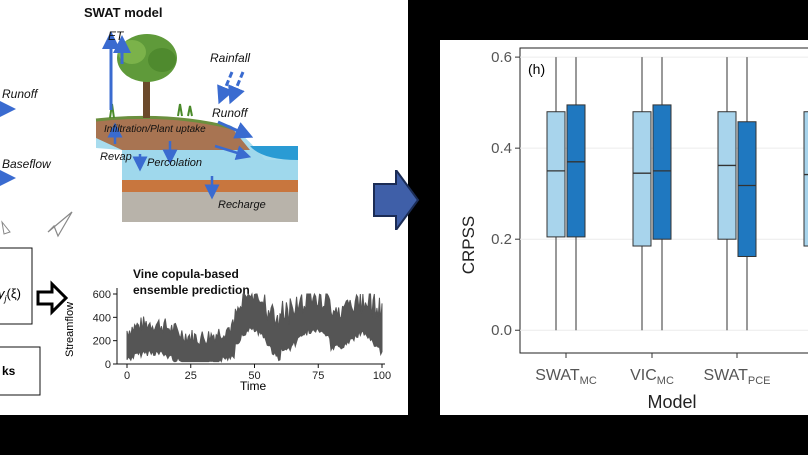 This screenshot has height=455, width=808. Describe the element at coordinates (230, 113) in the screenshot. I see `runoff-right-label: Runoff` at that location.